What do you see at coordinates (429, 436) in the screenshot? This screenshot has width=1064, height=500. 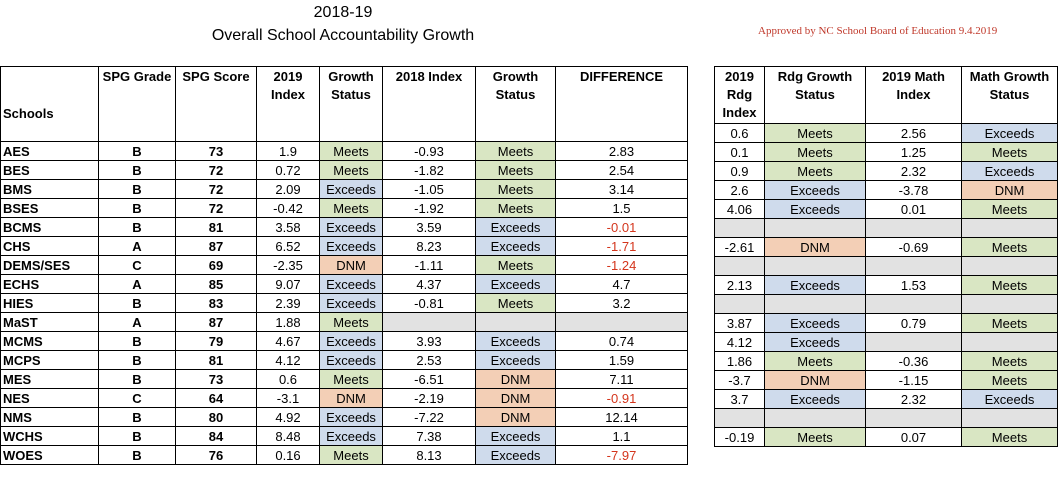 I see `index-2018-cell: 7.38` at bounding box center [429, 436].